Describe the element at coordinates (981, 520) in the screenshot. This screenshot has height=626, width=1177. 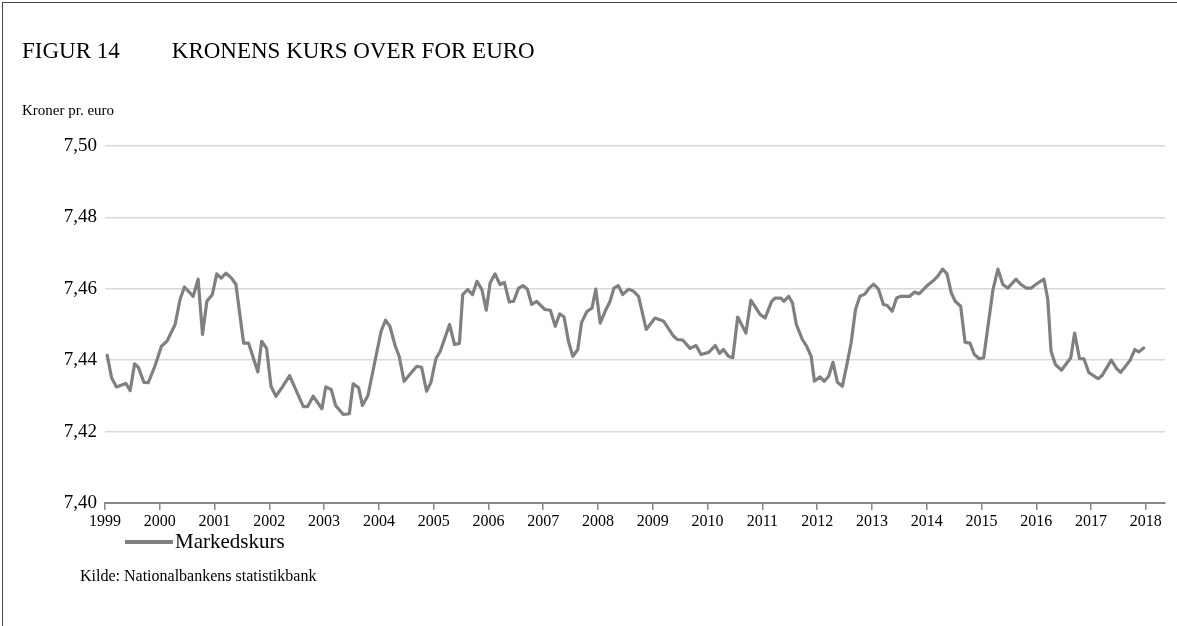
I see `x-tick-label: 2015` at that location.